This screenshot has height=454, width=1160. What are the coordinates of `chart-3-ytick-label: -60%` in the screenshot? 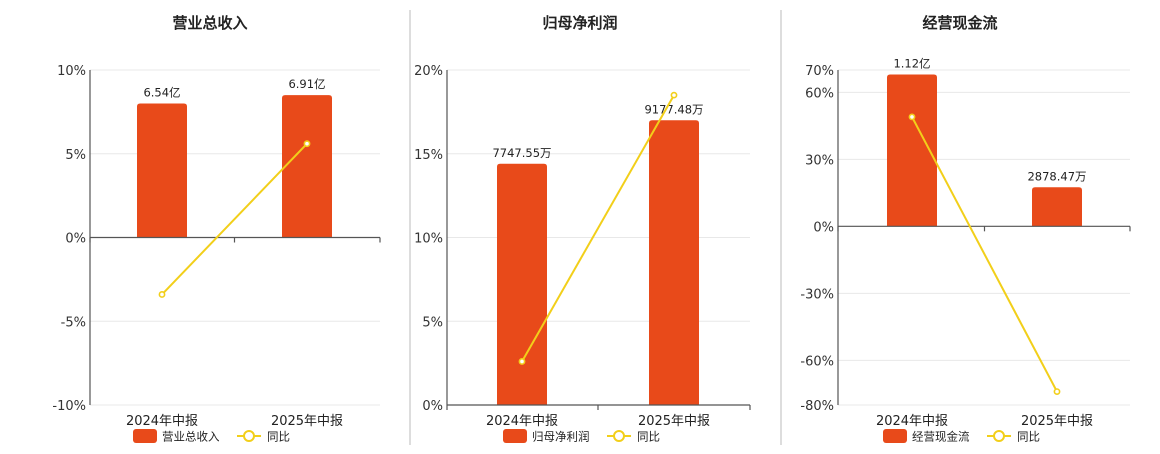 It's located at (817, 361).